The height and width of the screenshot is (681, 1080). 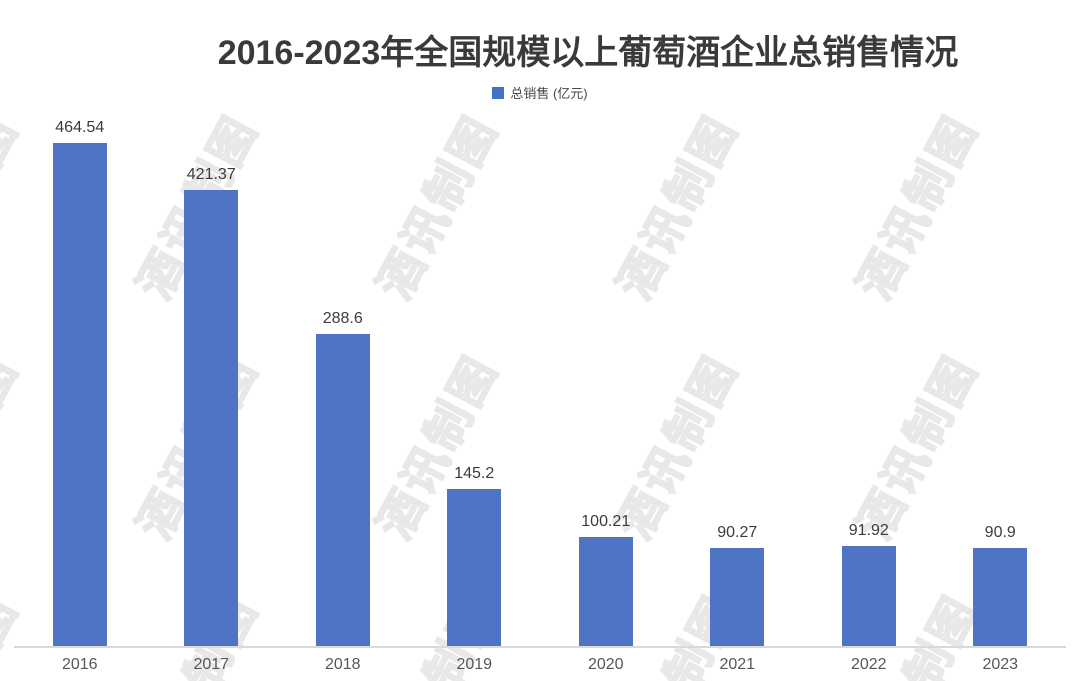 What do you see at coordinates (588, 53) in the screenshot?
I see `chart-title: 2016-2023年全国规模以上葡萄酒企业总销售情况` at bounding box center [588, 53].